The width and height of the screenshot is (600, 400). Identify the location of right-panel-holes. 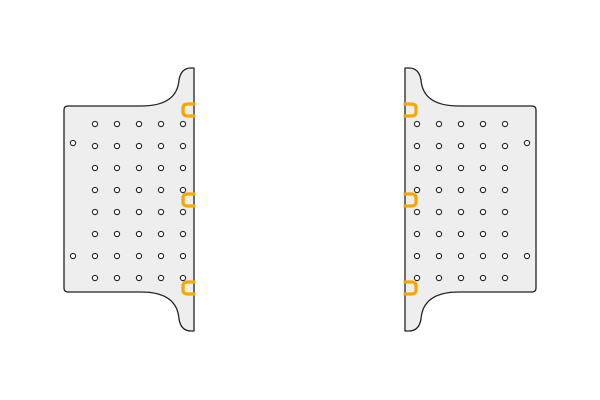
(472, 201).